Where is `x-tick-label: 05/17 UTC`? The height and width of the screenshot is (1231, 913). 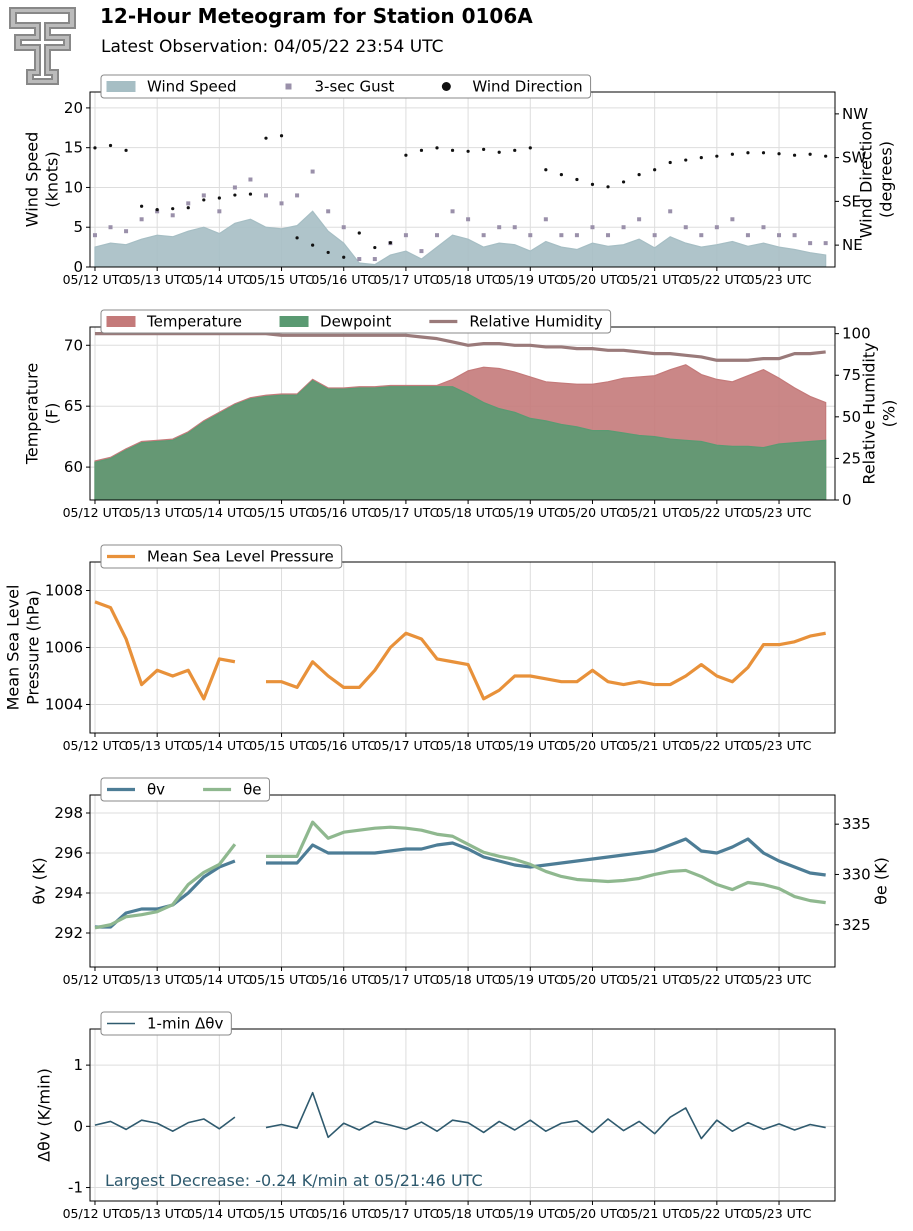
x-tick-label: 05/17 UTC is located at coordinates (406, 1213).